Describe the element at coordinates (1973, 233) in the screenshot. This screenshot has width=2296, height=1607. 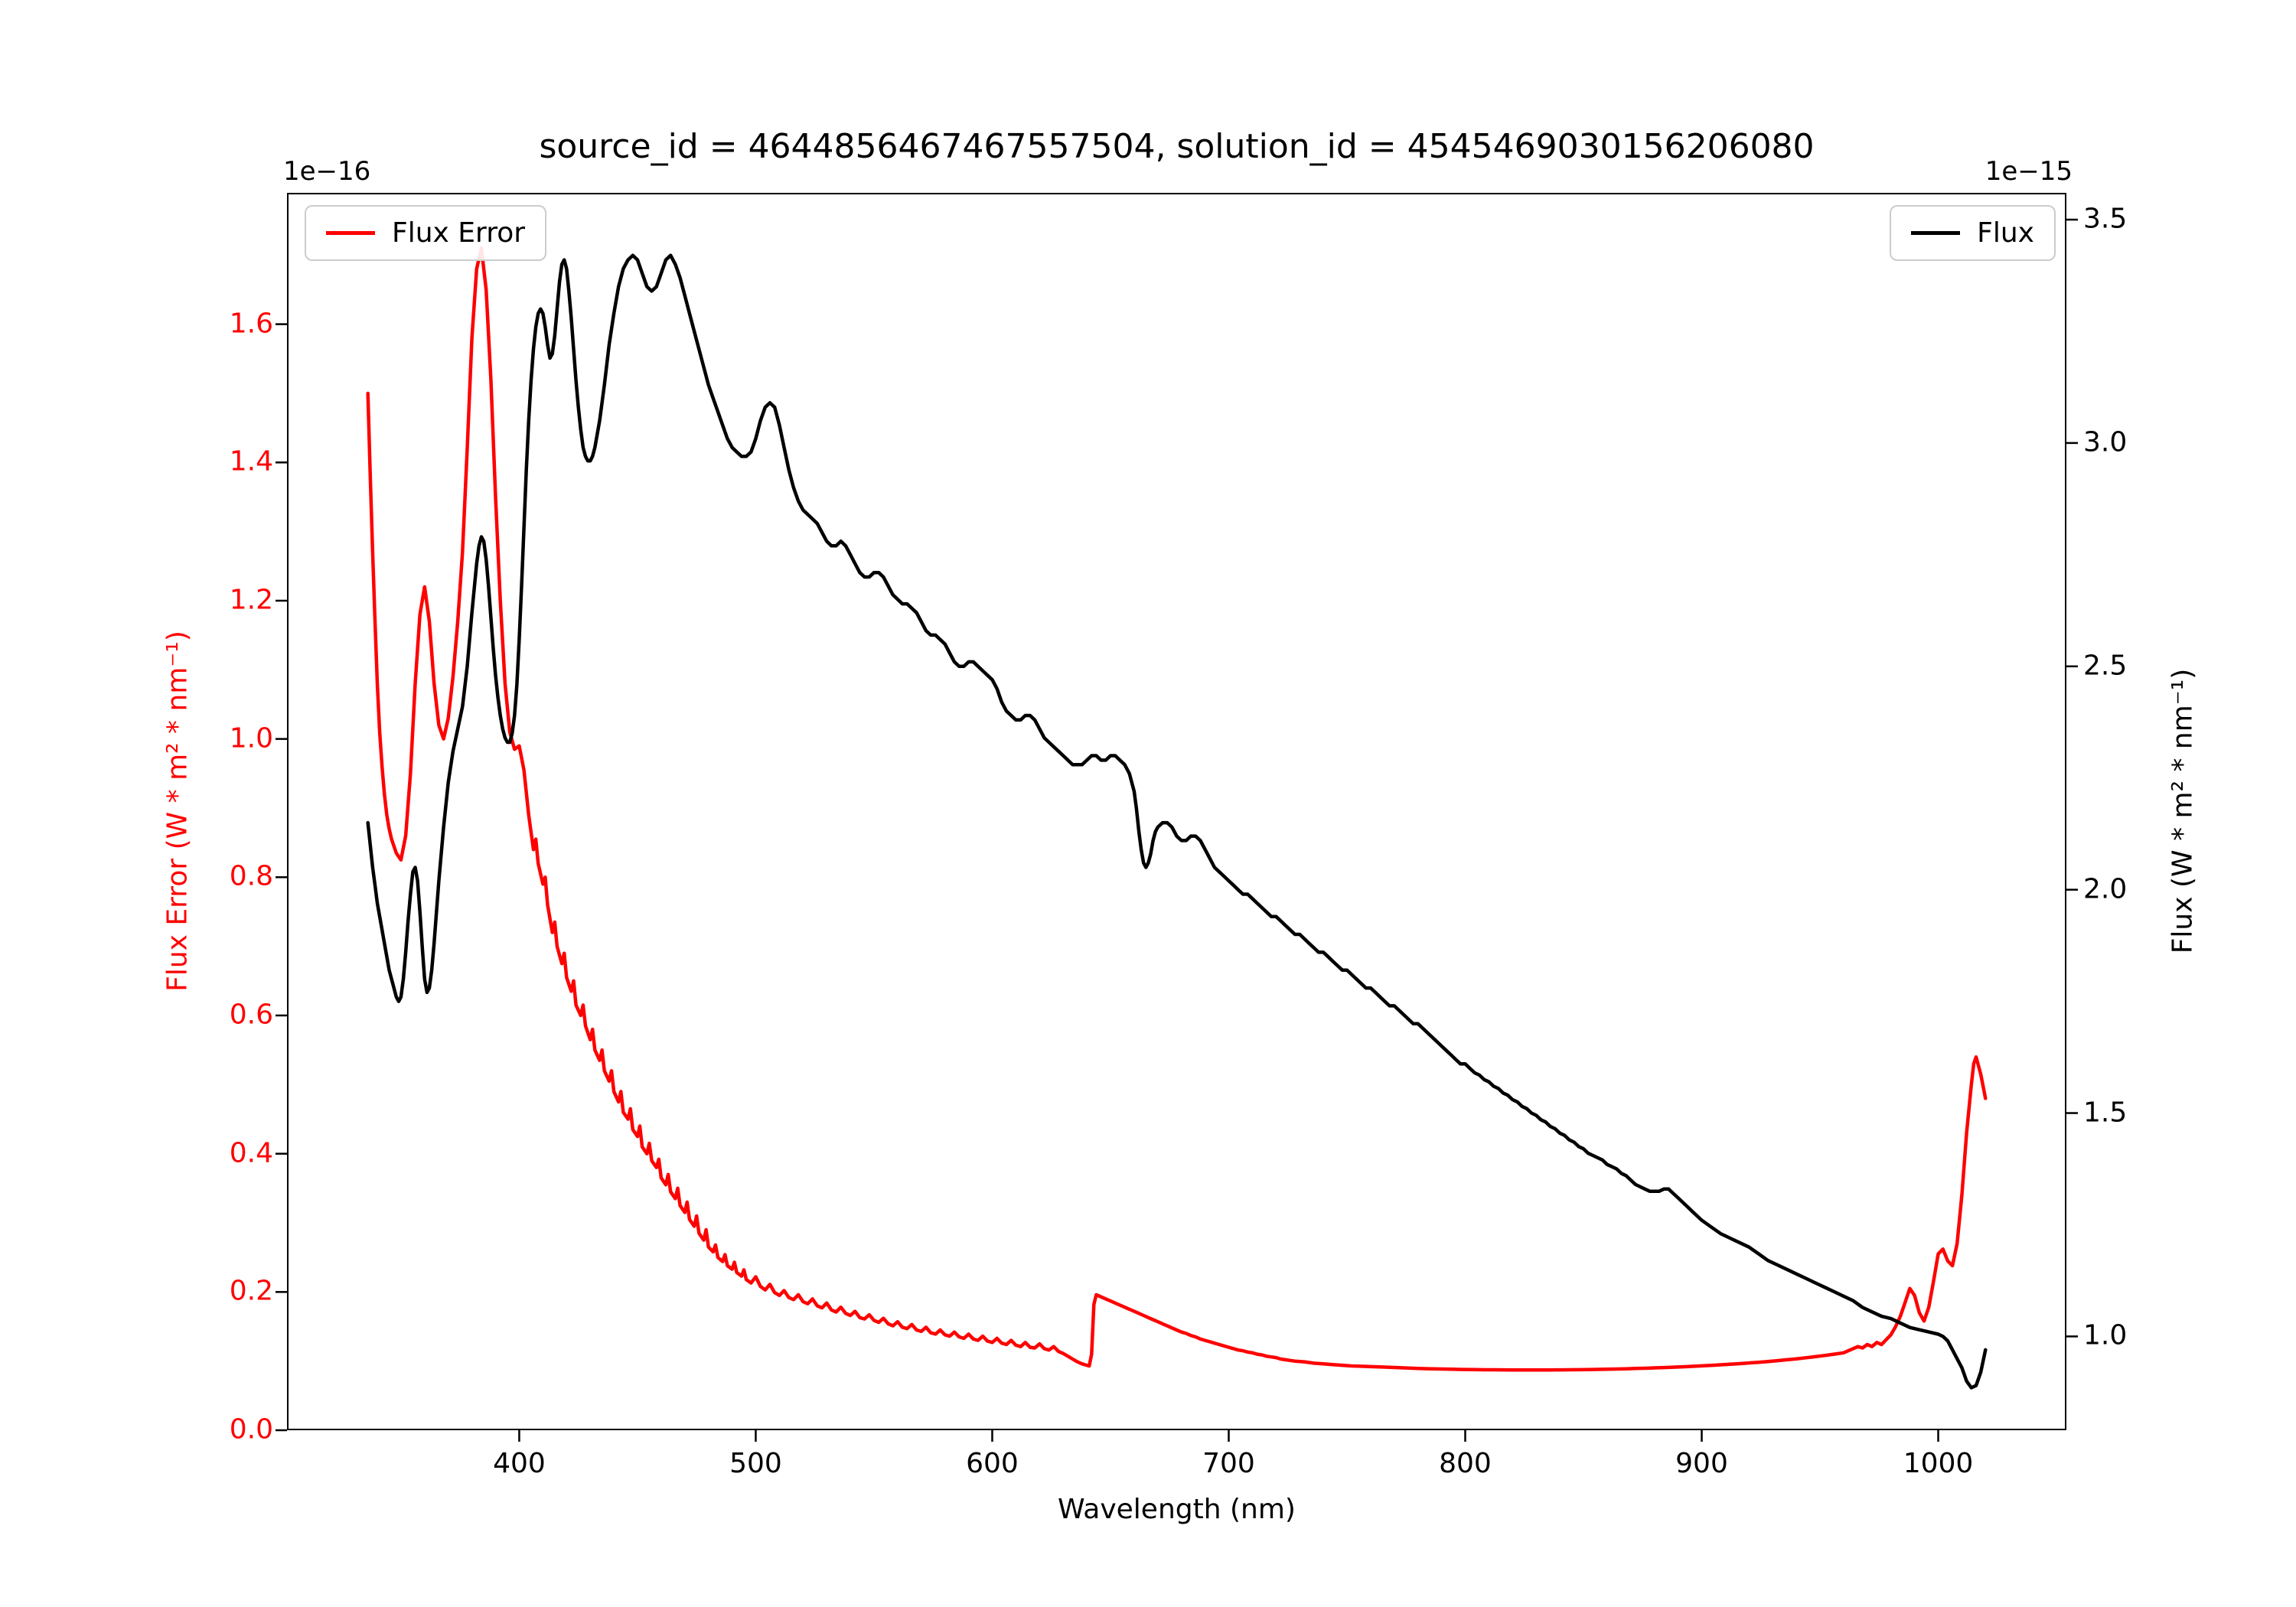
I see `legend-flux: Flux` at that location.